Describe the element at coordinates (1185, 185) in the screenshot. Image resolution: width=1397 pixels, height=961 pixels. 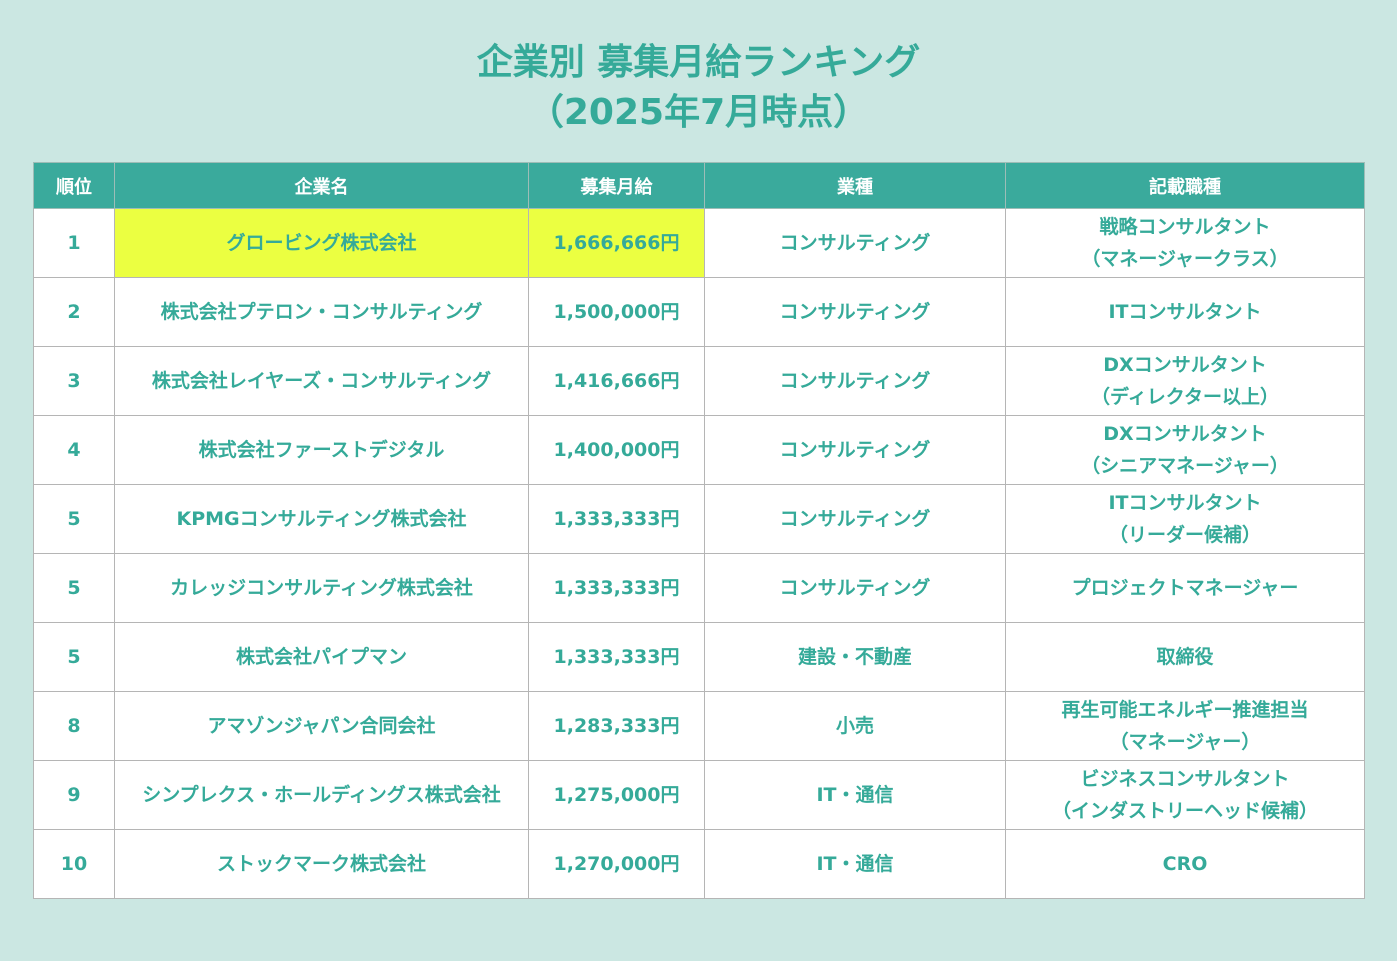
I see `column-header-job: 記載職種` at that location.